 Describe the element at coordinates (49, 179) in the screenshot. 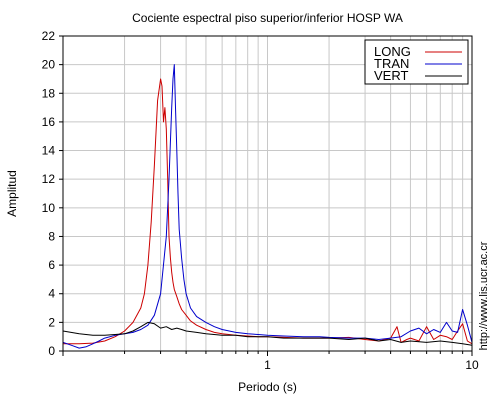

I see `y-tick-label: 12` at that location.